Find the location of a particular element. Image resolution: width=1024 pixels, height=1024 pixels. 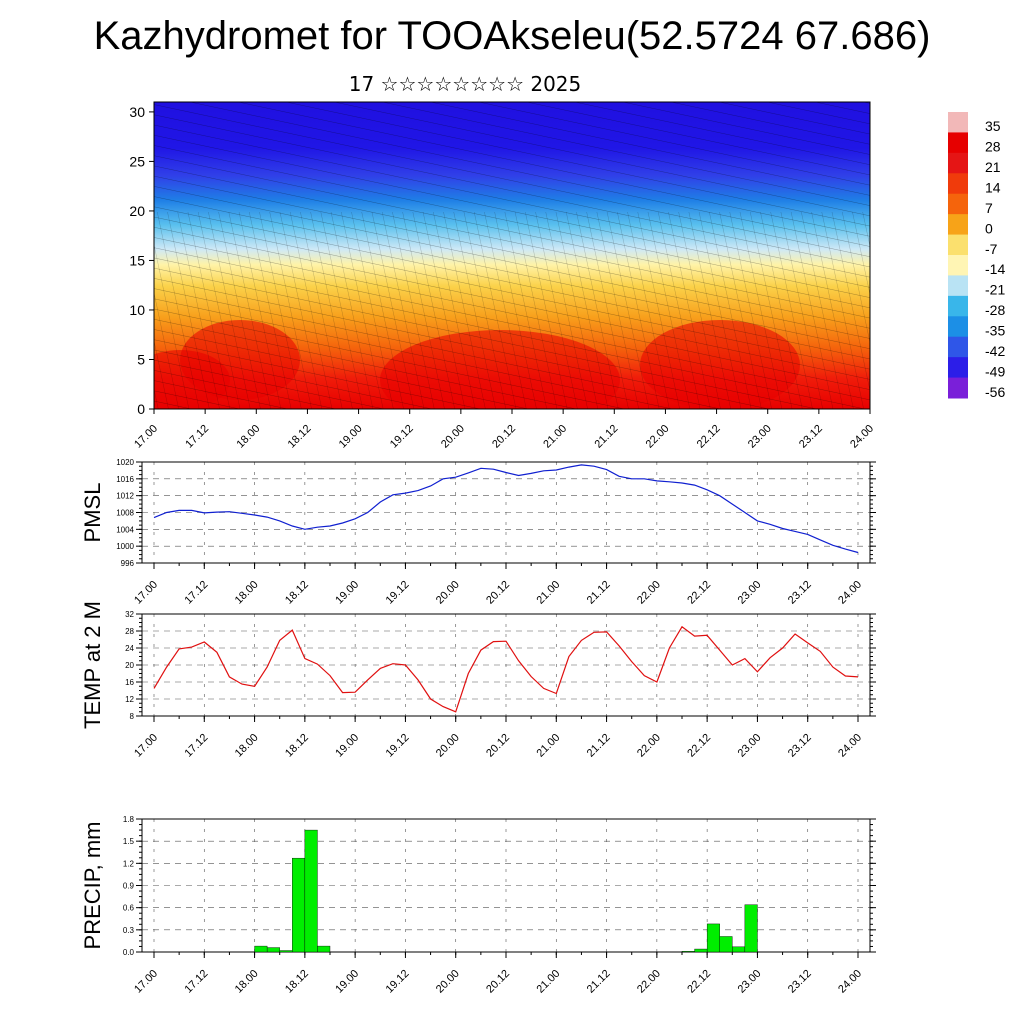

y-axis-label: PRECIP, mm is located at coordinates (92, 886).